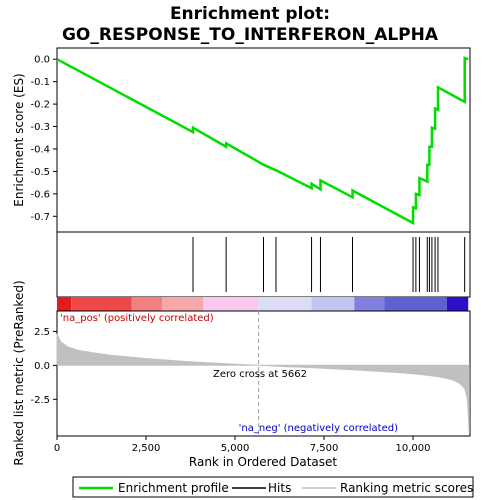 The height and width of the screenshot is (500, 500). What do you see at coordinates (42, 60) in the screenshot?
I see `es-tick-label: 0.0` at bounding box center [42, 60].